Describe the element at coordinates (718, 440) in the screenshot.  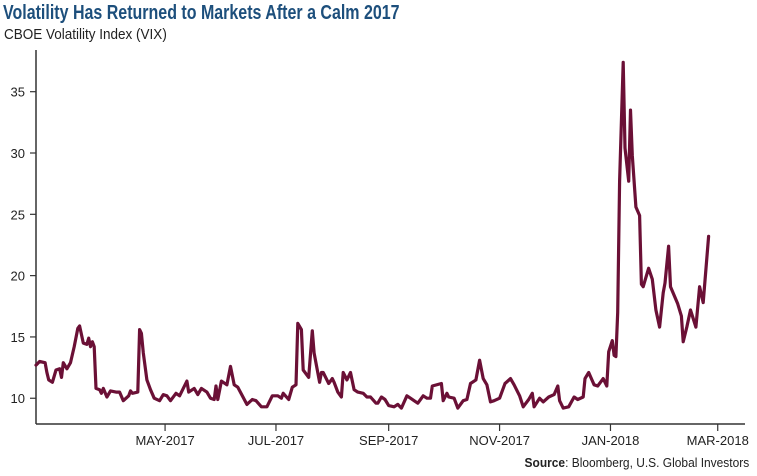
I see `x-tick-label: MAR-2018` at that location.